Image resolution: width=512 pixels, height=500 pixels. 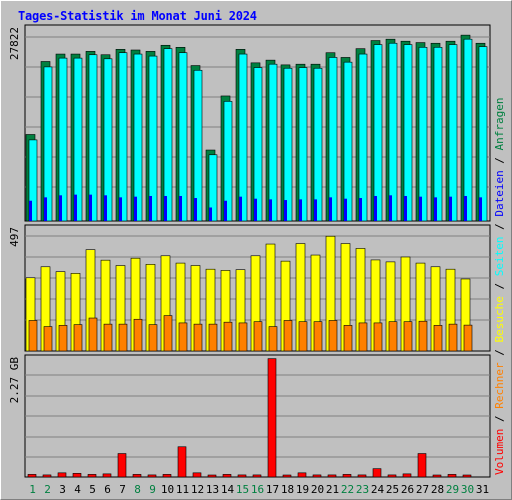 What do you see at coordinates (32, 489) in the screenshot?
I see `x-tick-label-day-1: 1` at bounding box center [32, 489].